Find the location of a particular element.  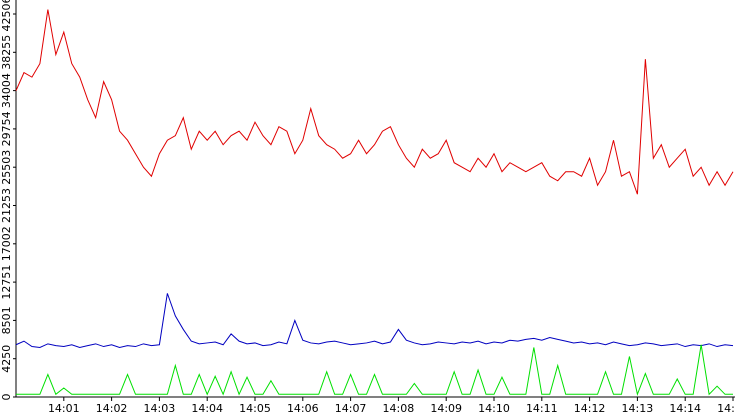

y-tick-label: 34004 is located at coordinates (6, 90).